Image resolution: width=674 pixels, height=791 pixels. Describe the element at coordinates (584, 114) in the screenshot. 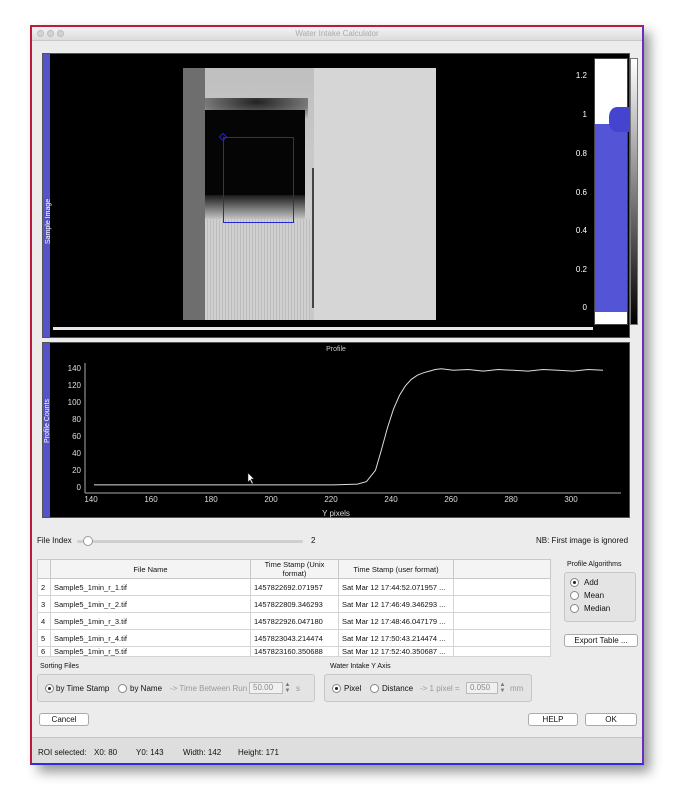

I see `hist-tick: 1` at that location.